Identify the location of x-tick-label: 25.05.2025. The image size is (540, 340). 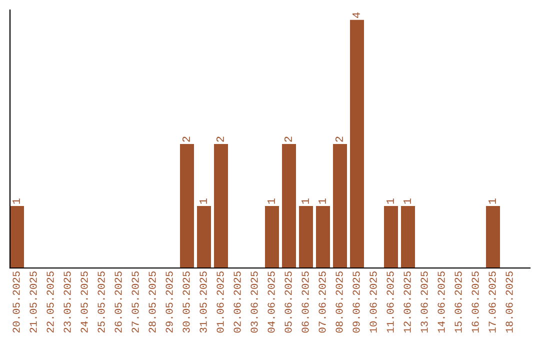
(101, 302).